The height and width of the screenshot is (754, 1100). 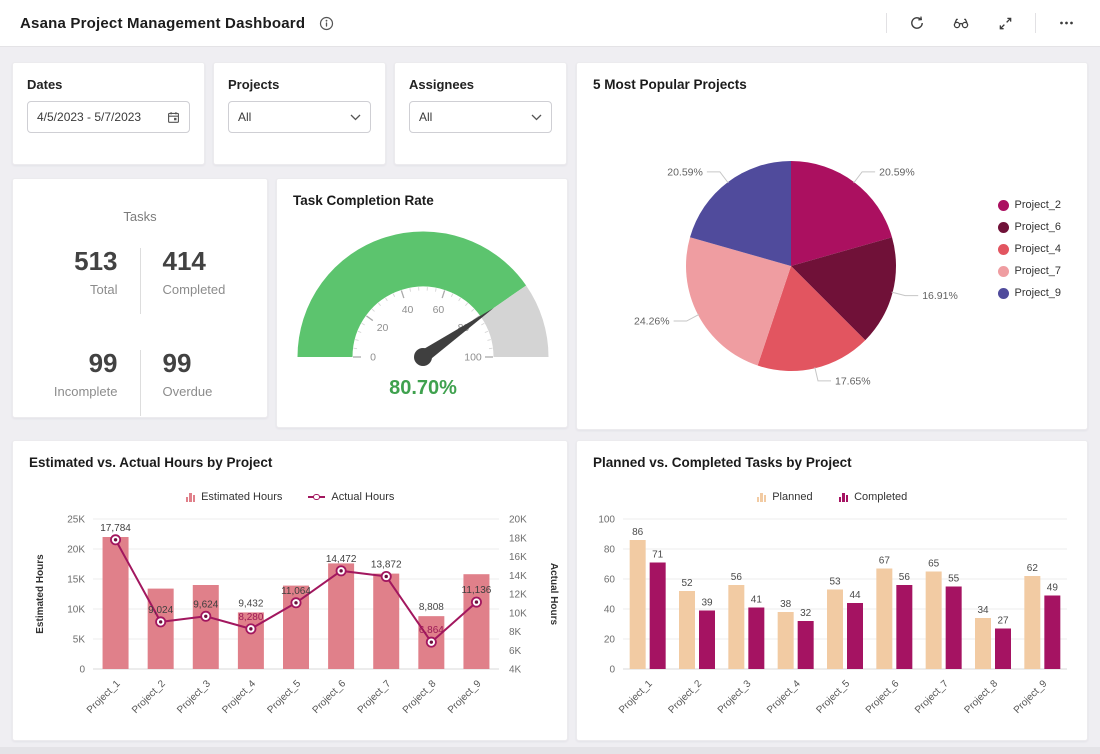 I want to click on svg-text: 55, so click(x=954, y=579).